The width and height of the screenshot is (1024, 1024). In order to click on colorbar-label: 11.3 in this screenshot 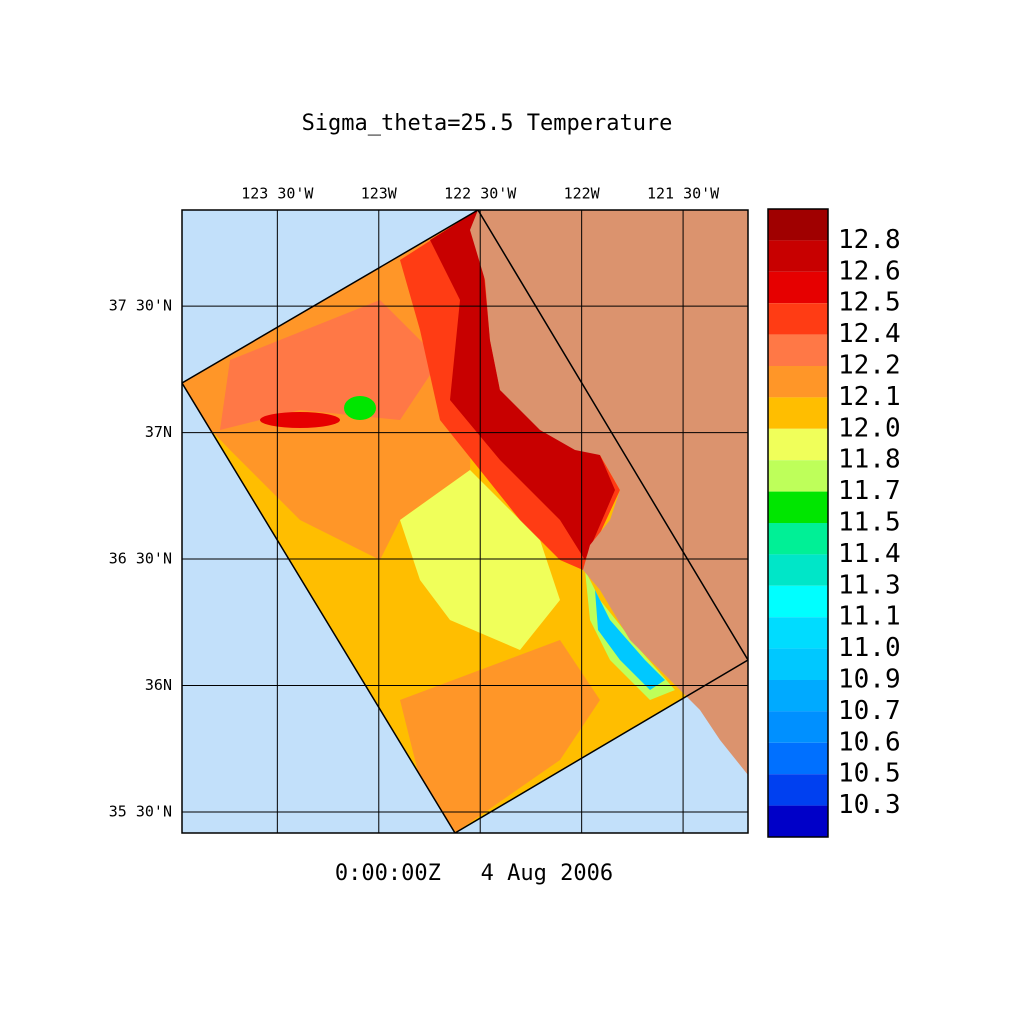, I will do `click(869, 585)`.